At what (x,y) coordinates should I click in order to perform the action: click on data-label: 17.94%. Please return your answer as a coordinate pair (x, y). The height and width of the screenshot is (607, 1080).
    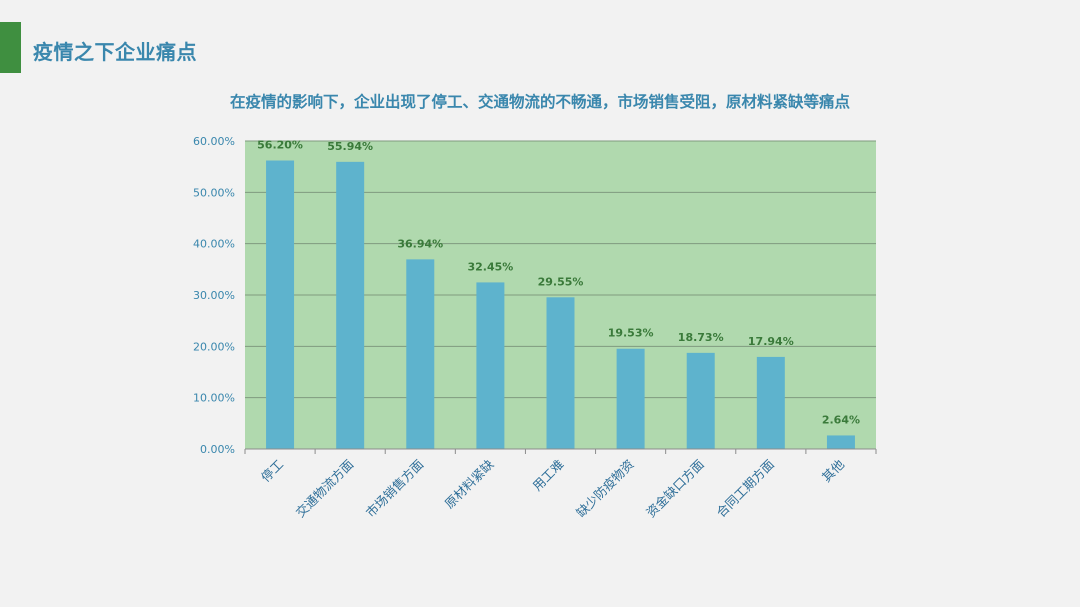
    Looking at the image, I should click on (771, 341).